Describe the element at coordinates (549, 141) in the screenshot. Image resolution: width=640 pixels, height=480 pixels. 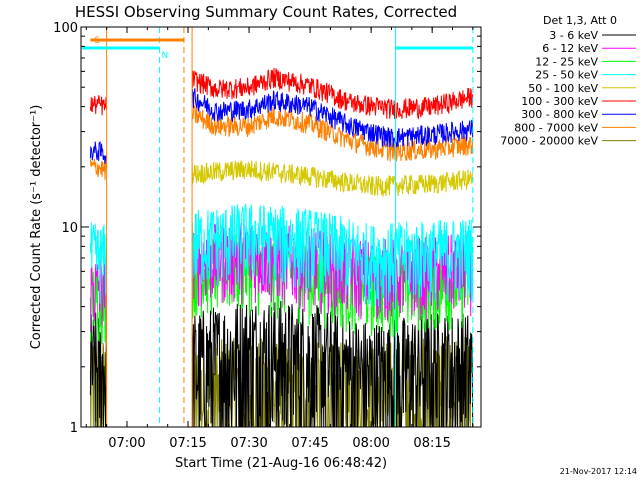
I see `legend-entry-label: 7000 - 20000 keV` at that location.